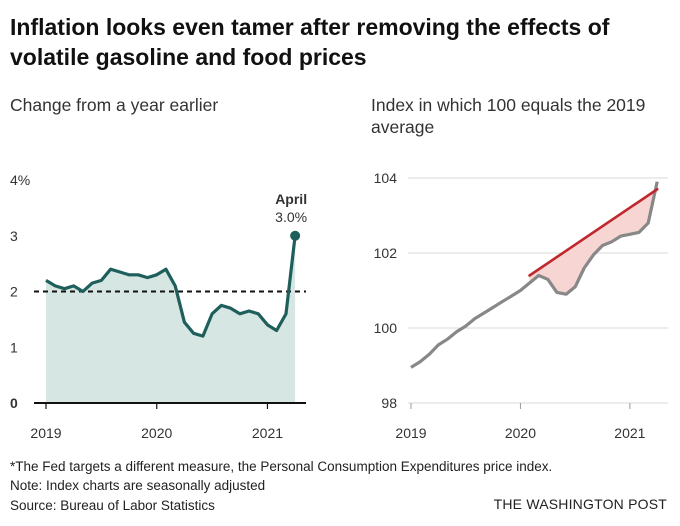 Image resolution: width=680 pixels, height=526 pixels. What do you see at coordinates (45, 433) in the screenshot?
I see `left-xtick-label: 2019` at bounding box center [45, 433].